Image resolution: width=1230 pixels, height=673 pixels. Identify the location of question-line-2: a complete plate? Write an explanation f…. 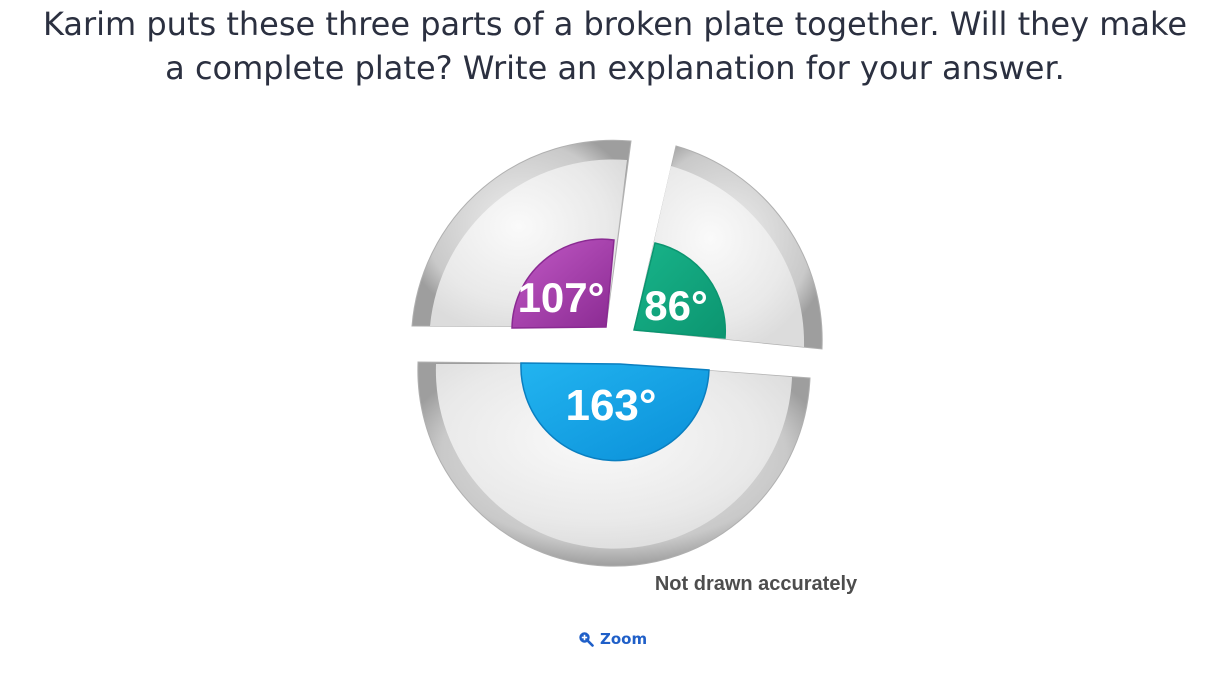
(615, 68).